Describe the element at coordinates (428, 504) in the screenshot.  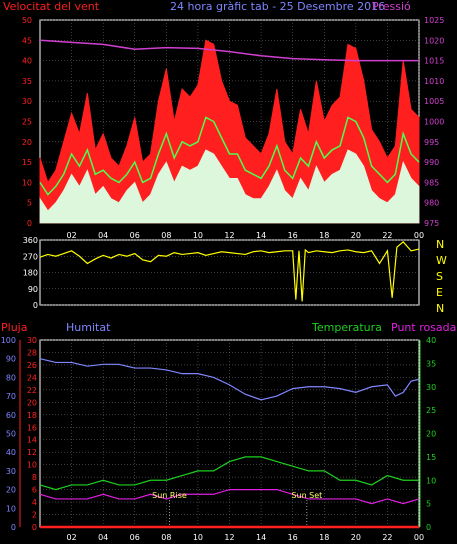
I see `temperature-tick-label: 5` at that location.